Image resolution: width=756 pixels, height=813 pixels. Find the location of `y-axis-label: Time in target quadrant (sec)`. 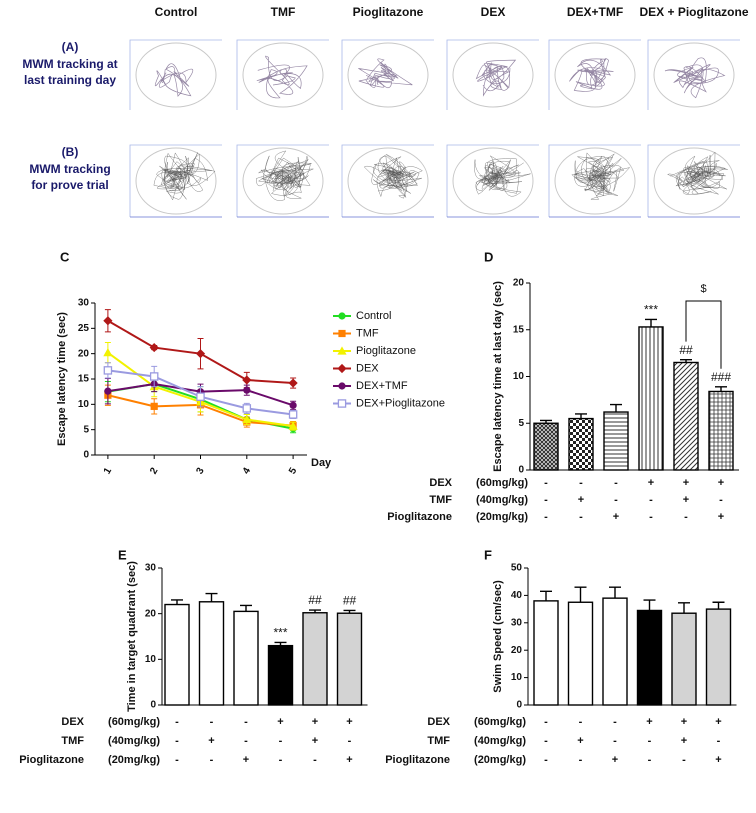

y-axis-label: Time in target quadrant (sec) is located at coordinates (132, 636).